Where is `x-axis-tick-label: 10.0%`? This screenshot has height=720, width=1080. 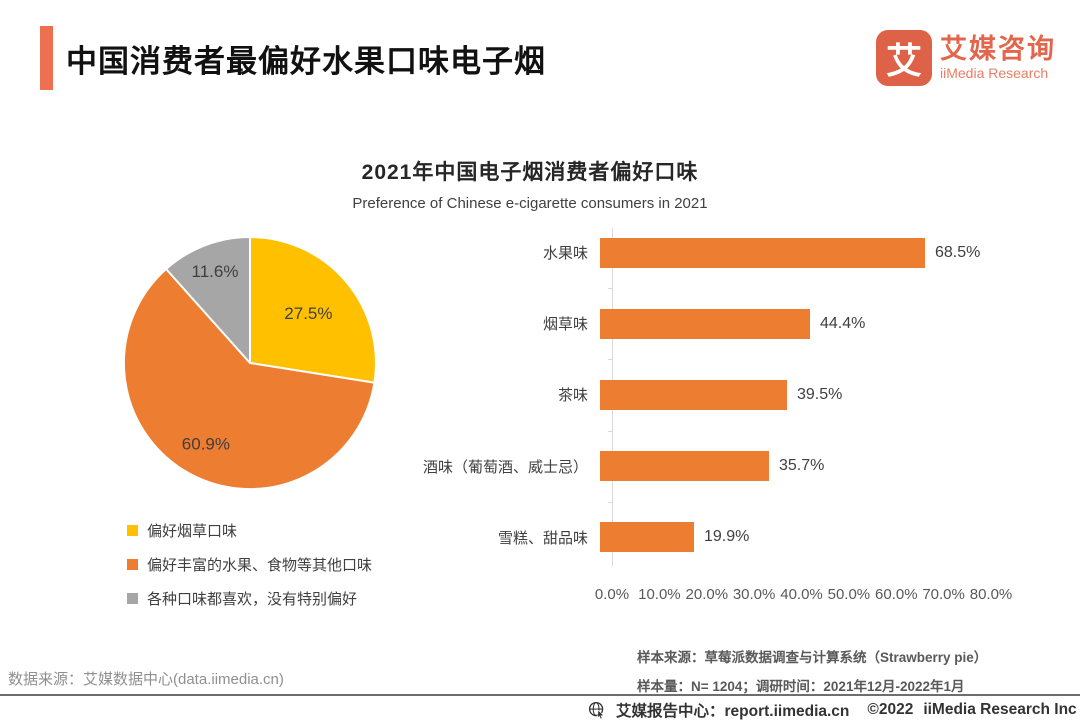
x-axis-tick-label: 10.0% is located at coordinates (659, 594).